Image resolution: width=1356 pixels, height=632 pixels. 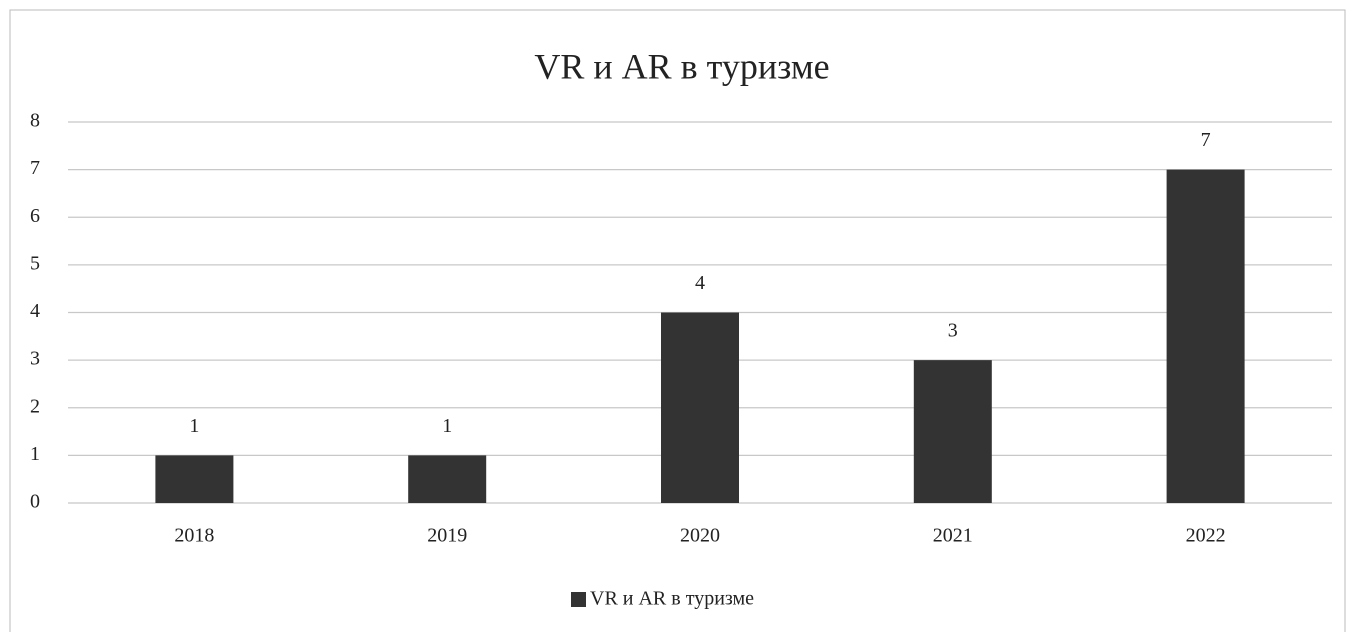 What do you see at coordinates (35, 406) in the screenshot?
I see `y-tick-label: 2` at bounding box center [35, 406].